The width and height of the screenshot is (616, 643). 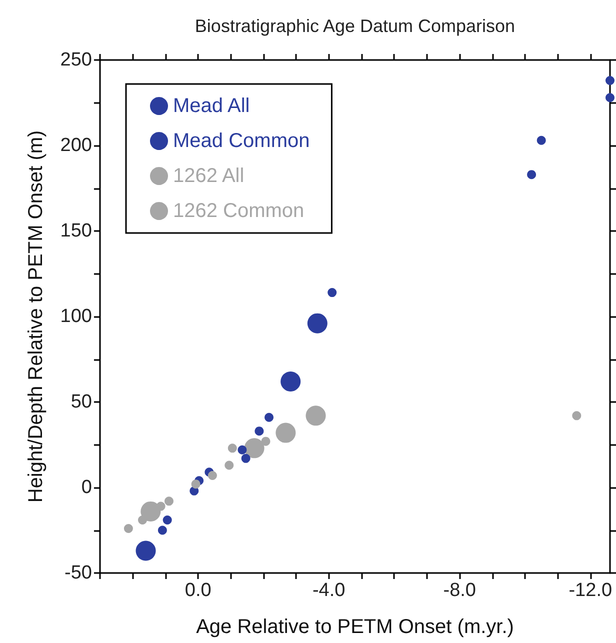 What do you see at coordinates (198, 590) in the screenshot?
I see `x-tick-label: 0.0` at bounding box center [198, 590].